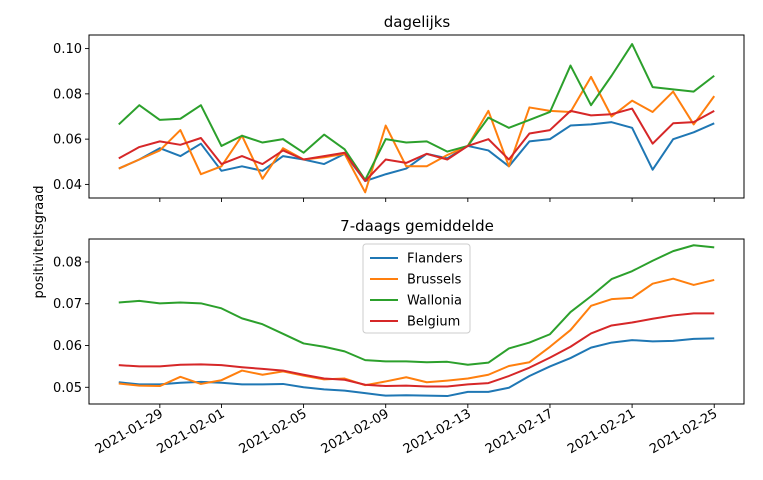 This screenshot has width=763, height=480. Describe the element at coordinates (417, 226) in the screenshot. I see `bottom-chart-title: 7-daags gemiddelde` at that location.